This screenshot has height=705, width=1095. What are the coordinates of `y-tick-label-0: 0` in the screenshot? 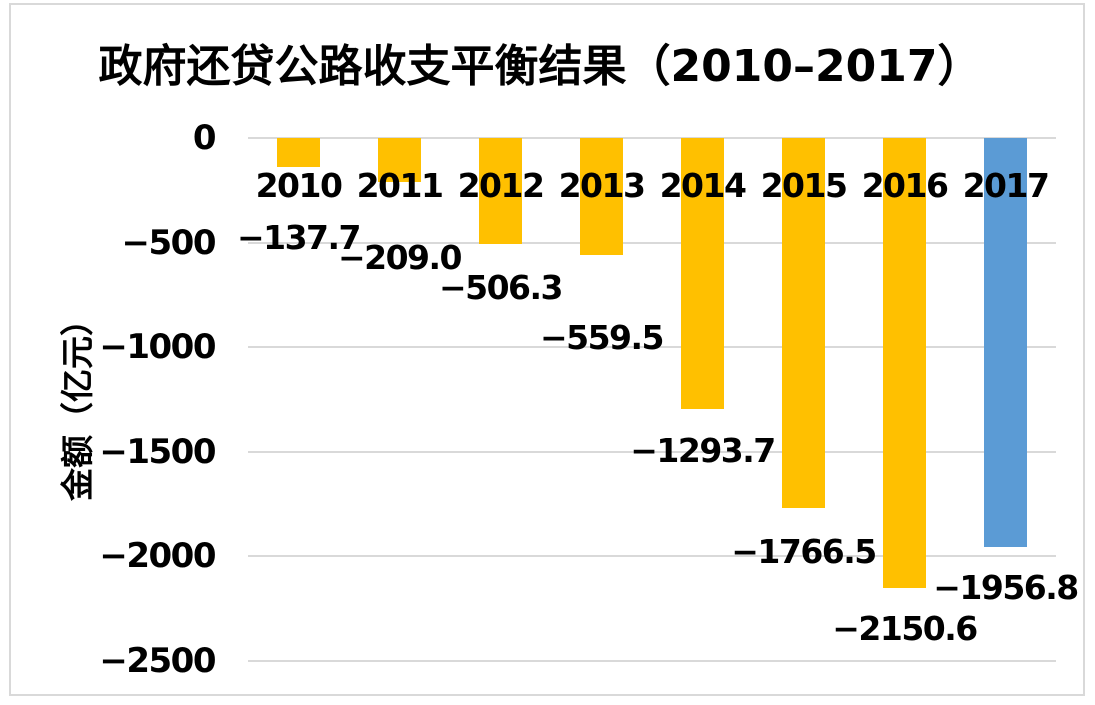 It's located at (204, 138).